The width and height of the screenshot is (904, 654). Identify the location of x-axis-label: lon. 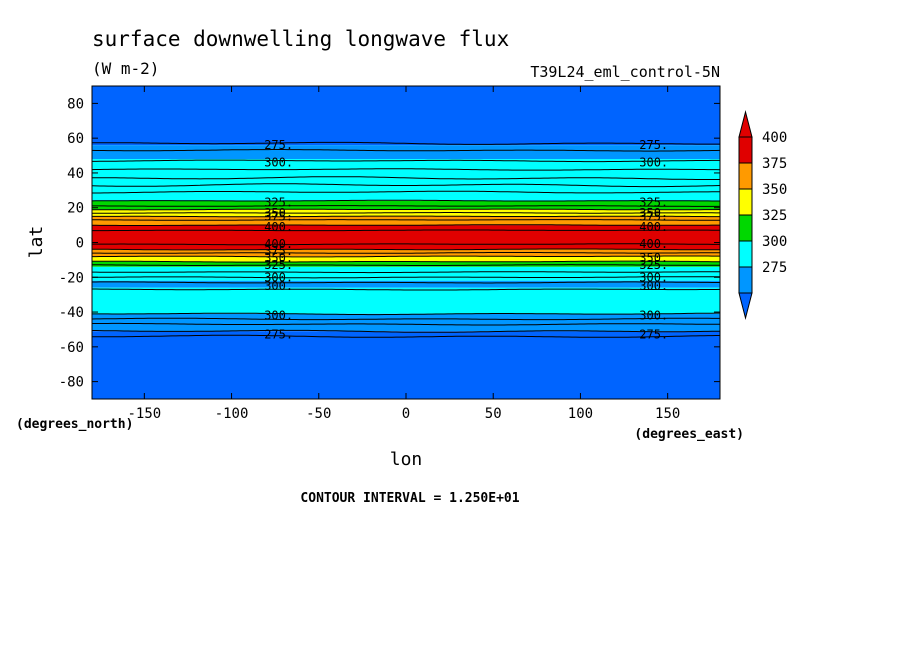
(406, 459).